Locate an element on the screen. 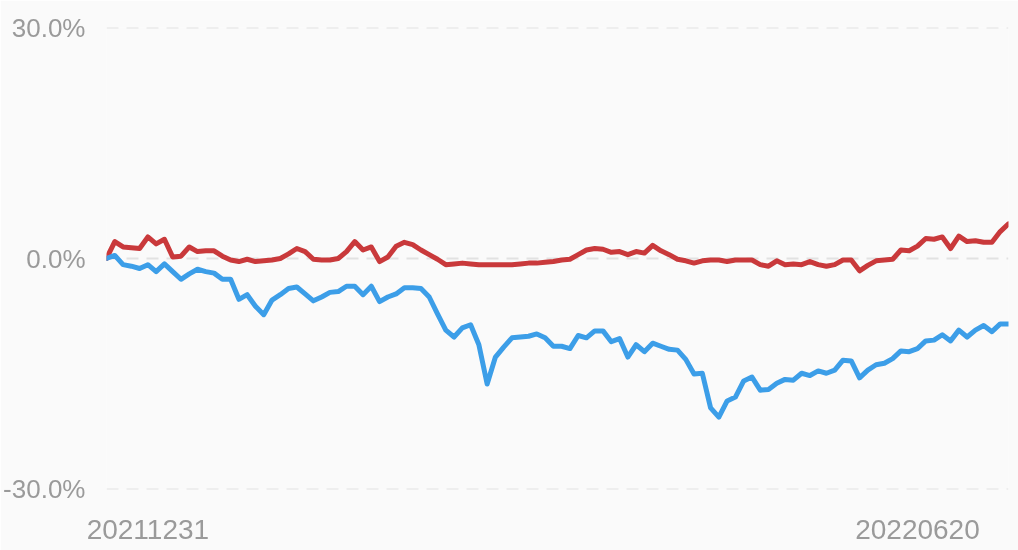 This screenshot has height=550, width=1018. x-tick-label: 20220620 is located at coordinates (917, 529).